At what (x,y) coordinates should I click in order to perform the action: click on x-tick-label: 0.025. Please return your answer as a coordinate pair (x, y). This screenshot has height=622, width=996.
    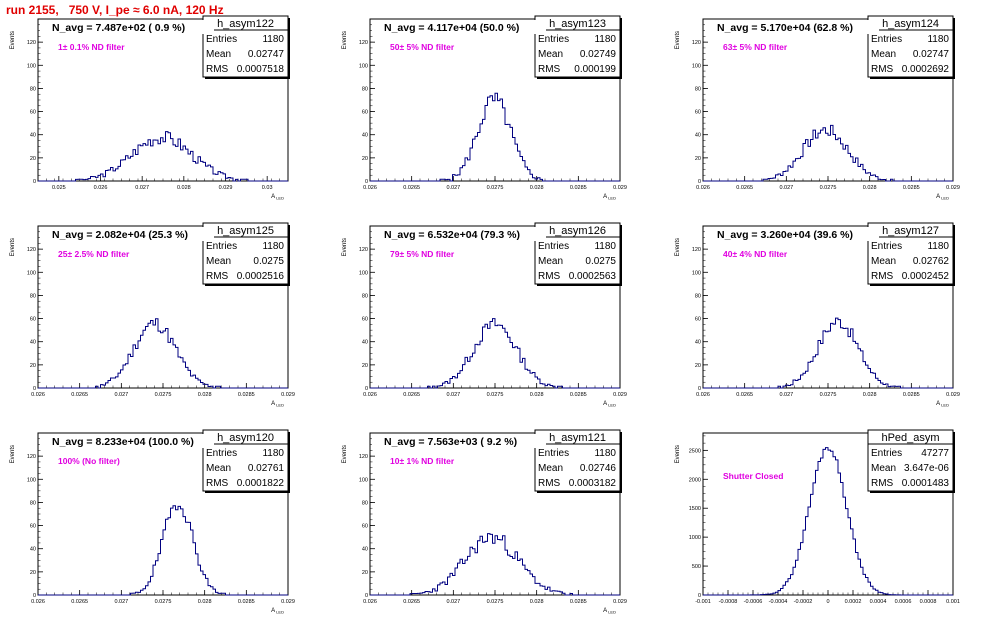
    Looking at the image, I should click on (59, 188).